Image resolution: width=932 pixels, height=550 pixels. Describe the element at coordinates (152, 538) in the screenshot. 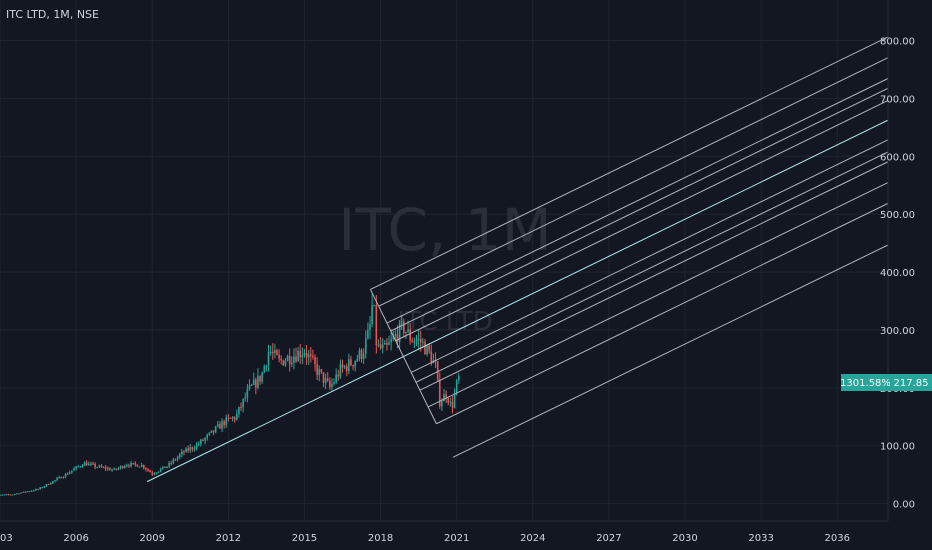

I see `x-tick-label: 2009` at that location.